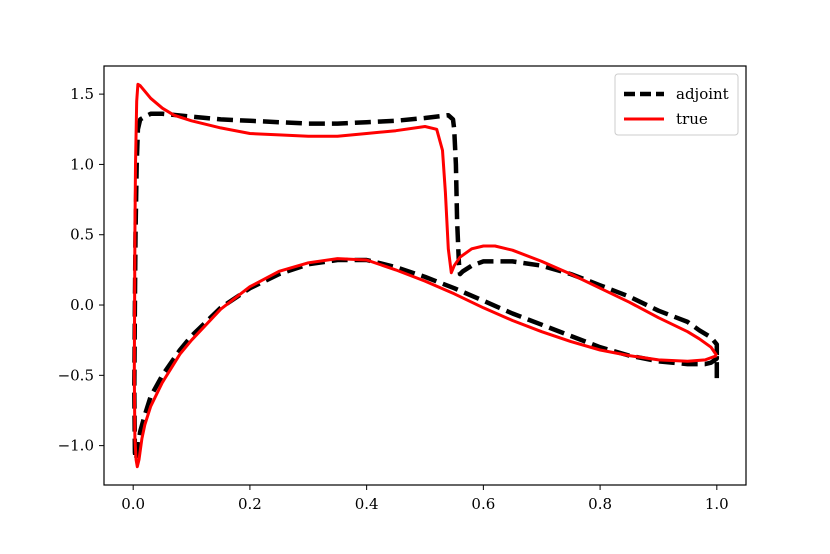  Describe the element at coordinates (82, 235) in the screenshot. I see `y-tick-label: 0.5` at that location.